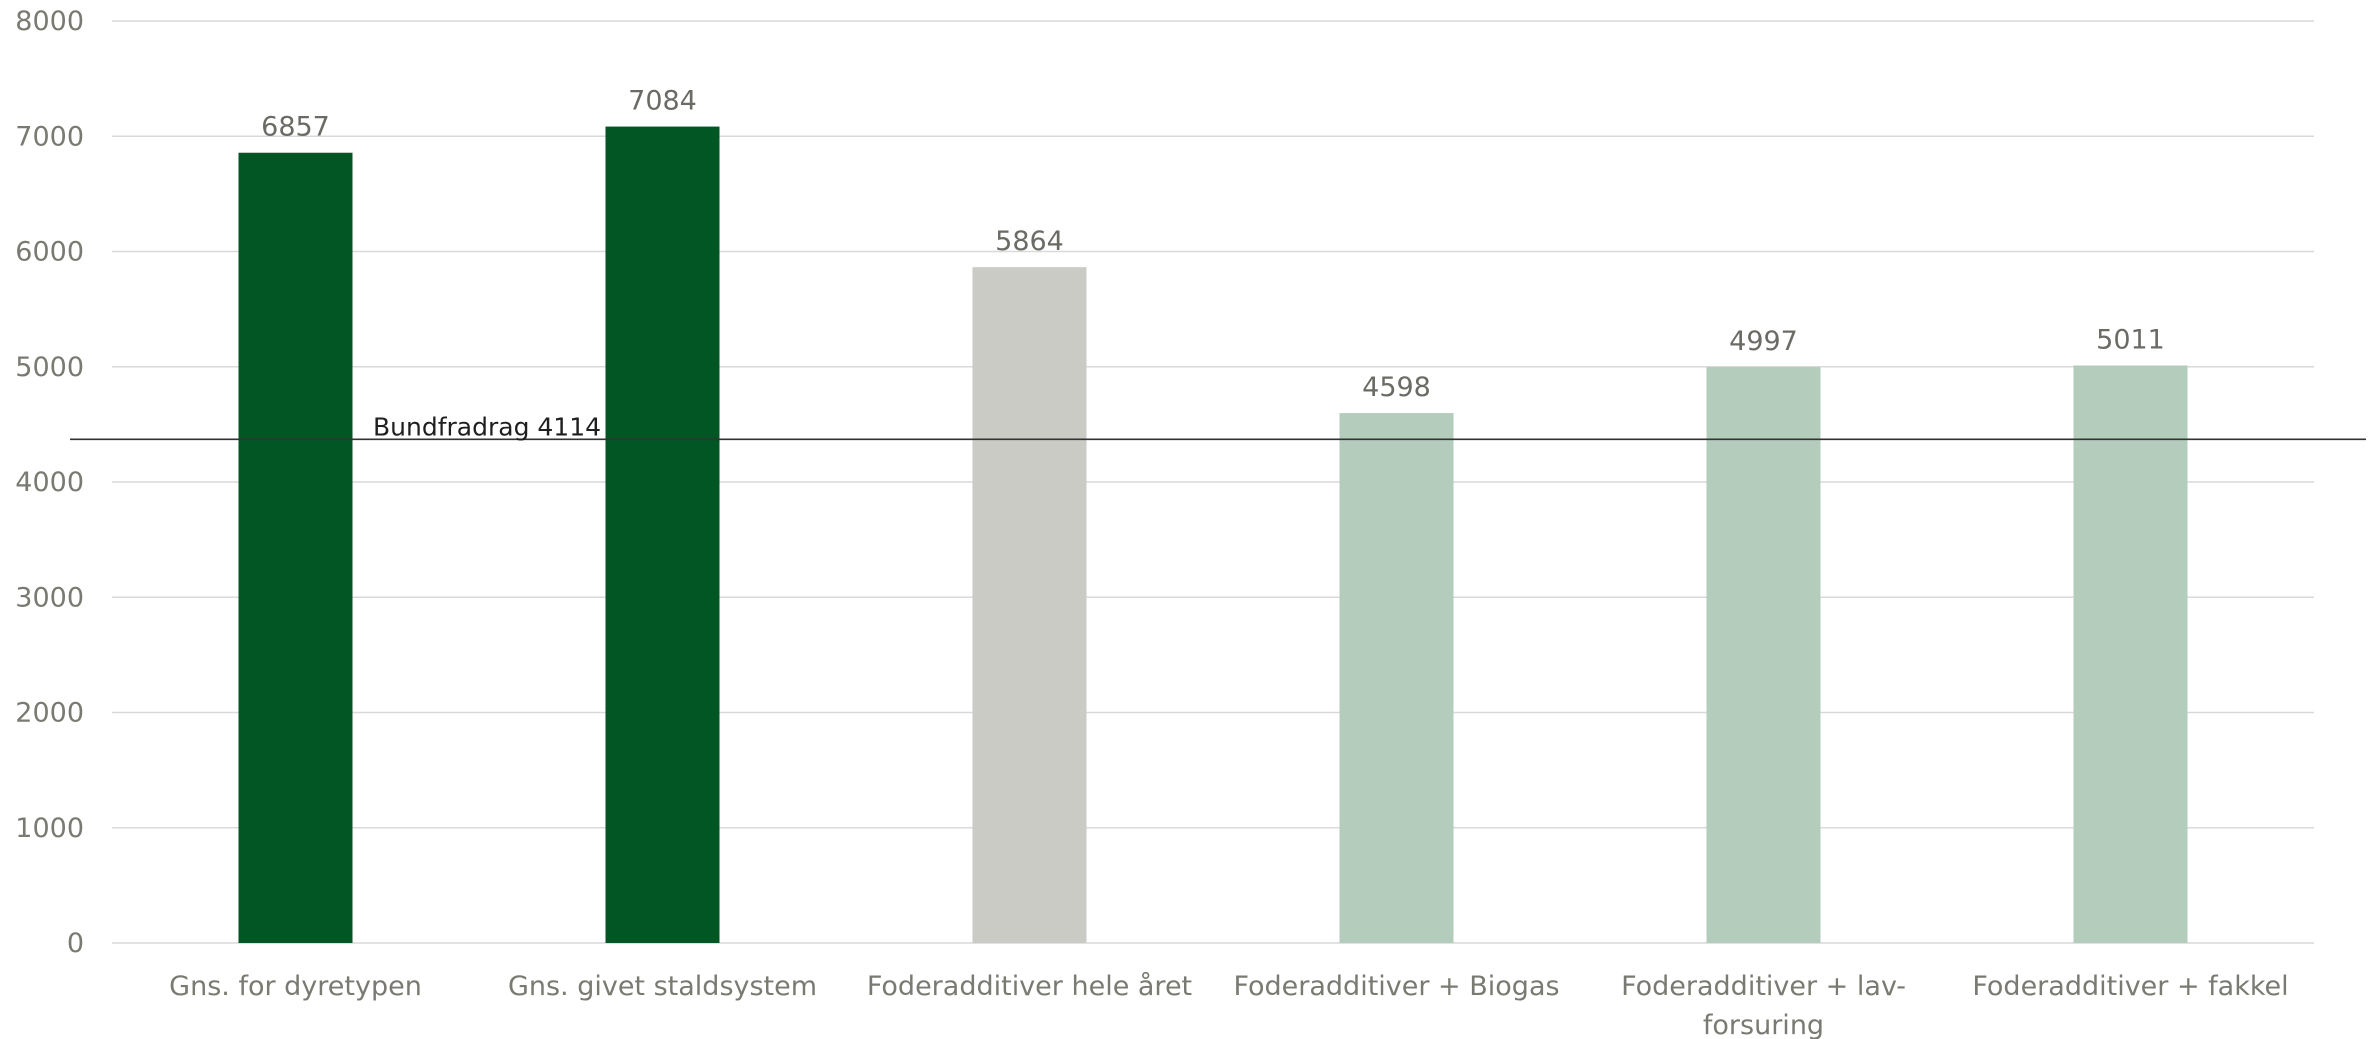  I want to click on y-tick-label: 4000, so click(49, 482).